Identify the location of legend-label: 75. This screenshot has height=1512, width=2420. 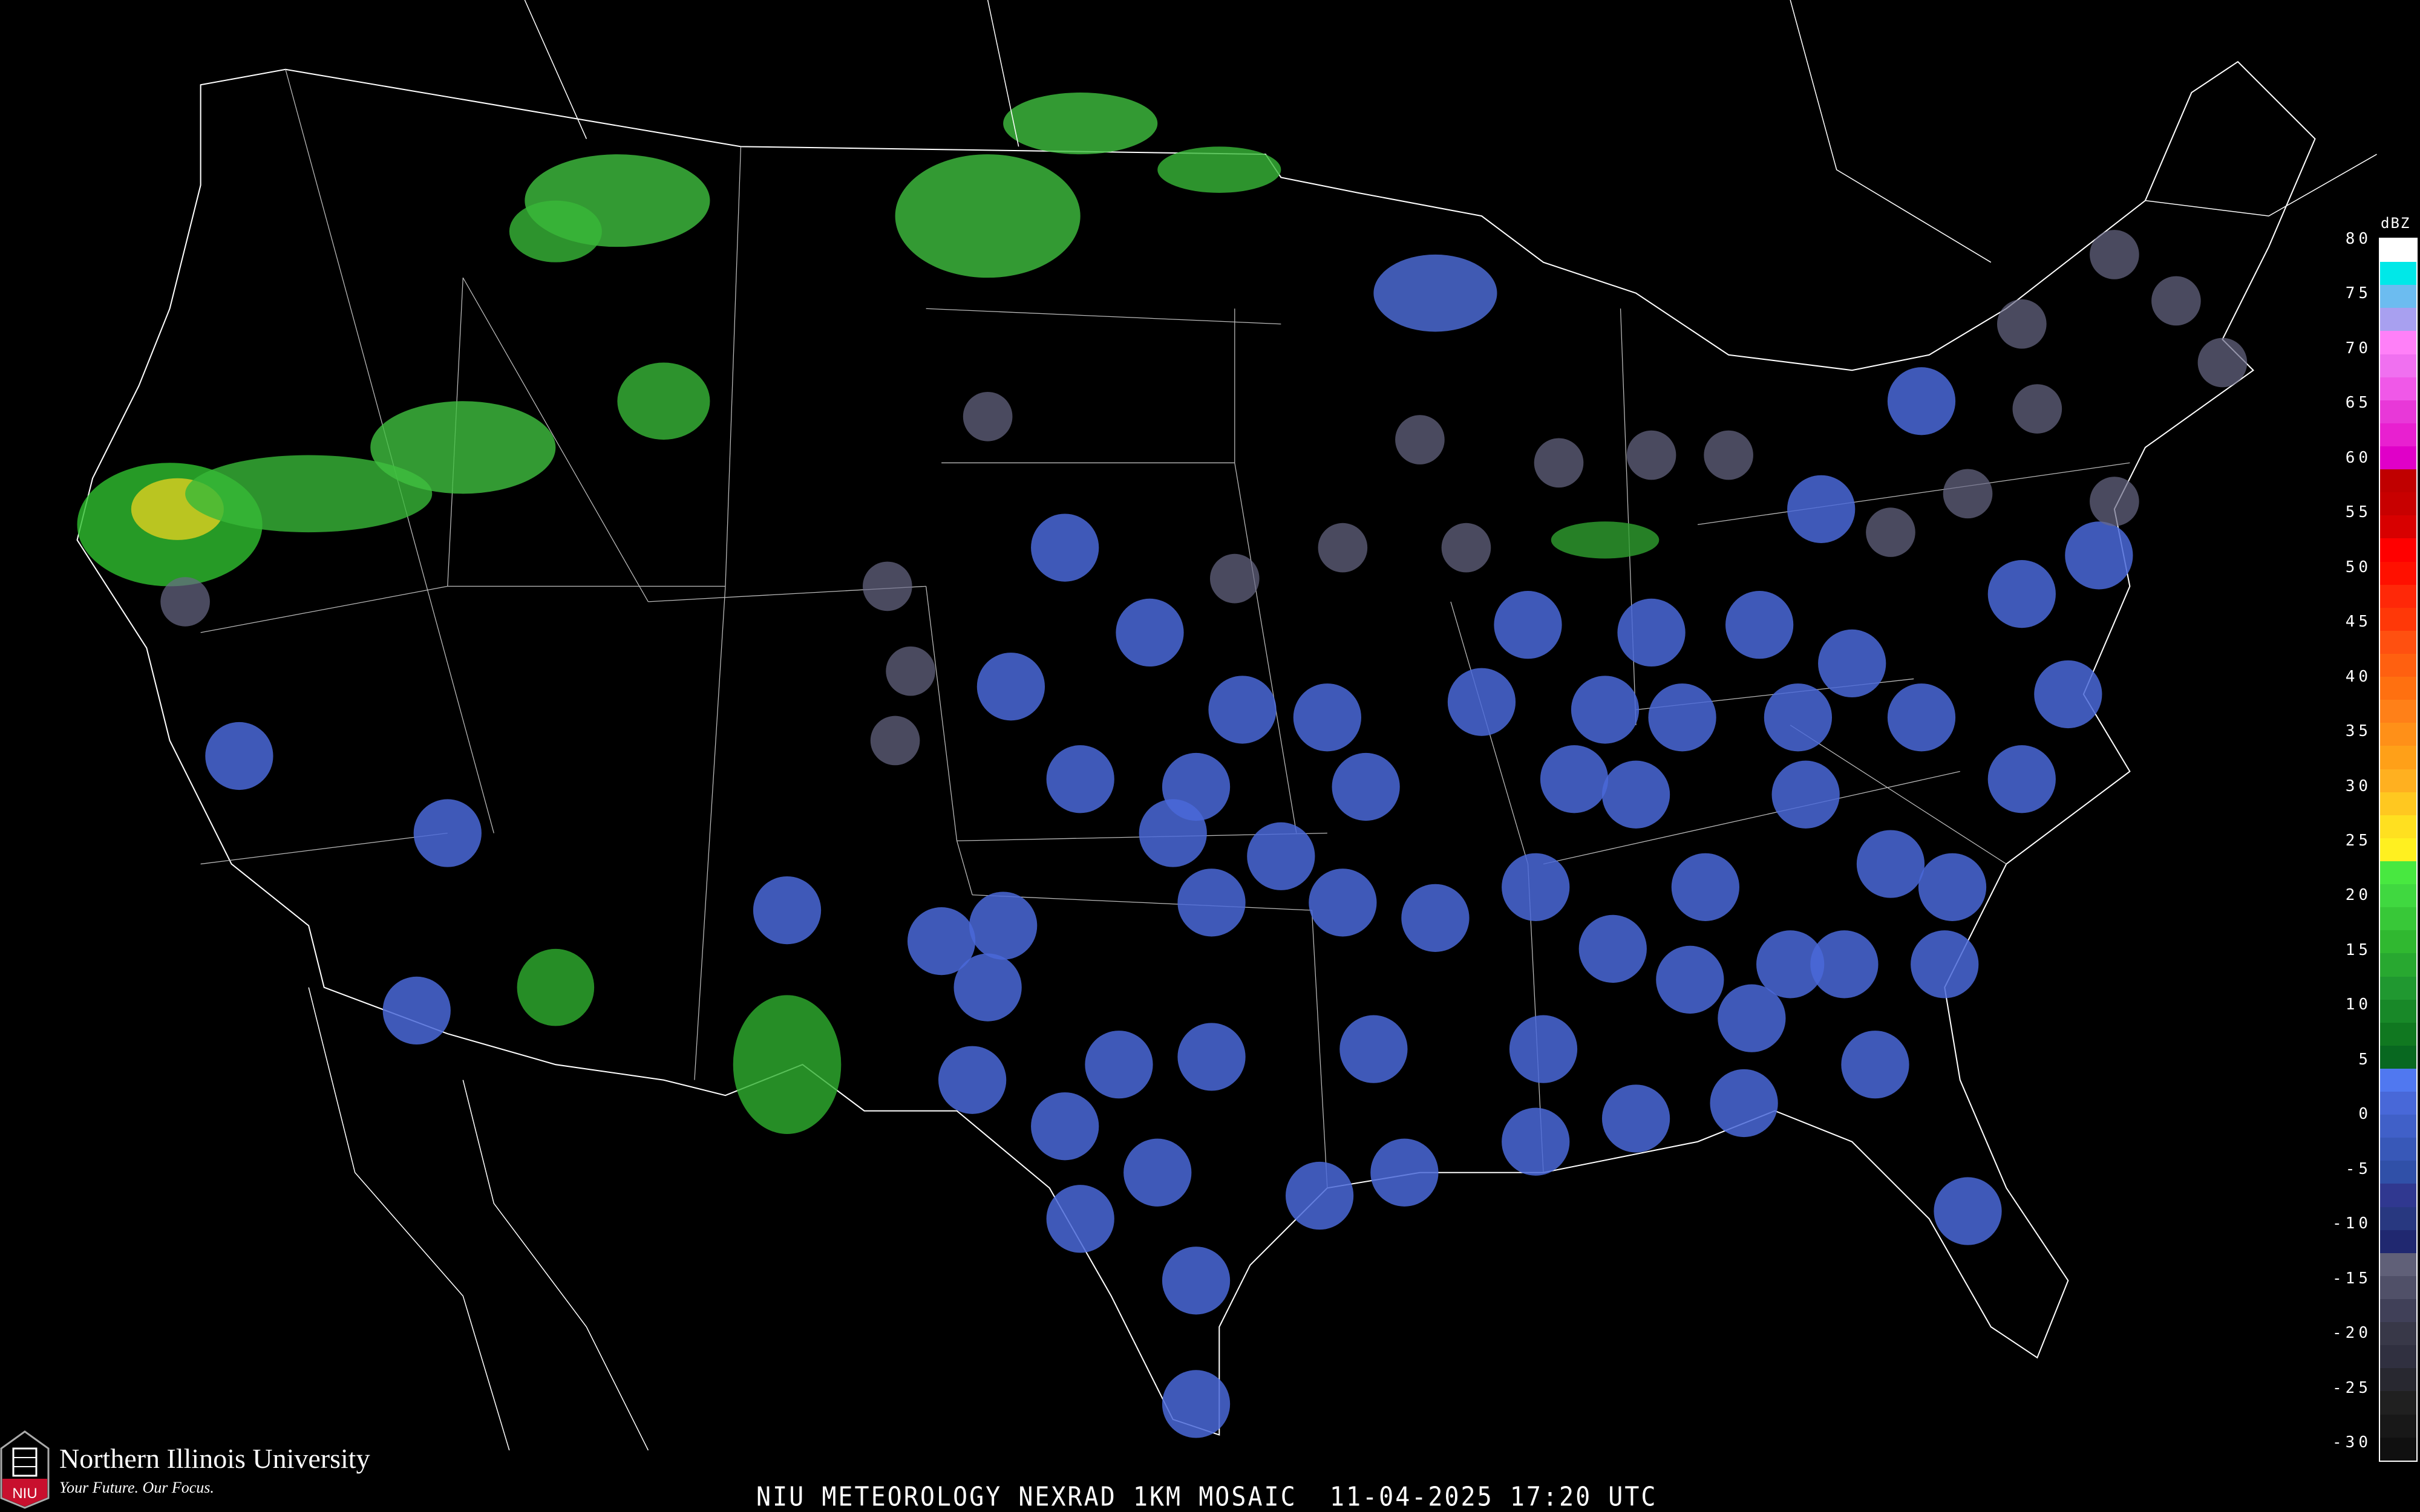
(2358, 293).